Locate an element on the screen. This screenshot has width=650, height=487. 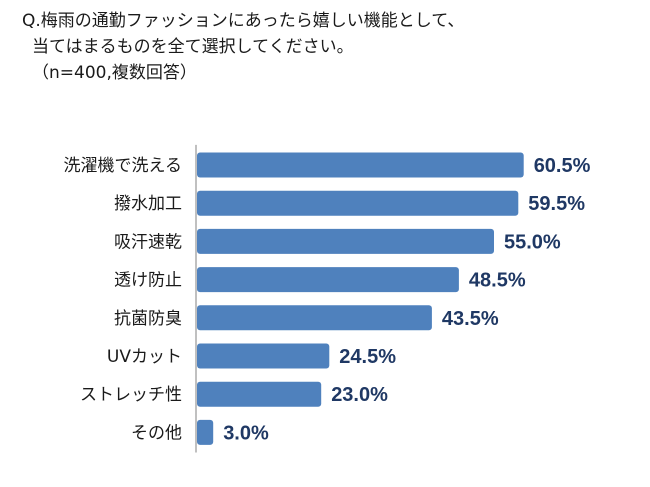
value-label: 55.0% is located at coordinates (532, 242).